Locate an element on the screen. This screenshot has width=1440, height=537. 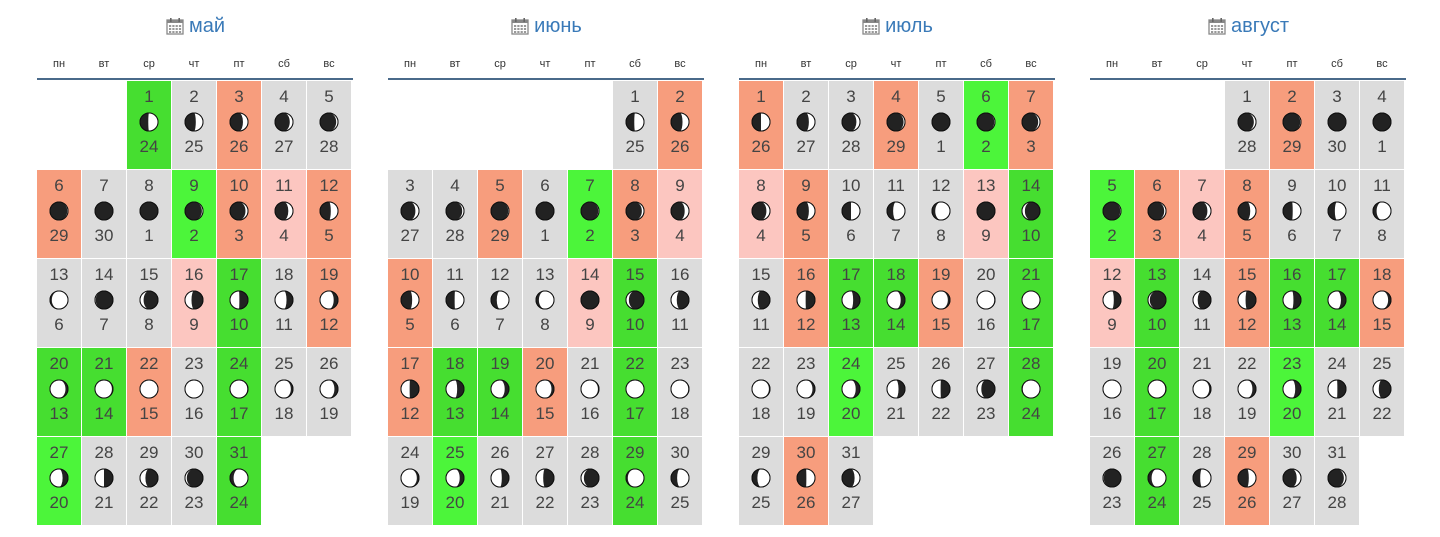
day-cell: 29 26 is located at coordinates (1247, 481).